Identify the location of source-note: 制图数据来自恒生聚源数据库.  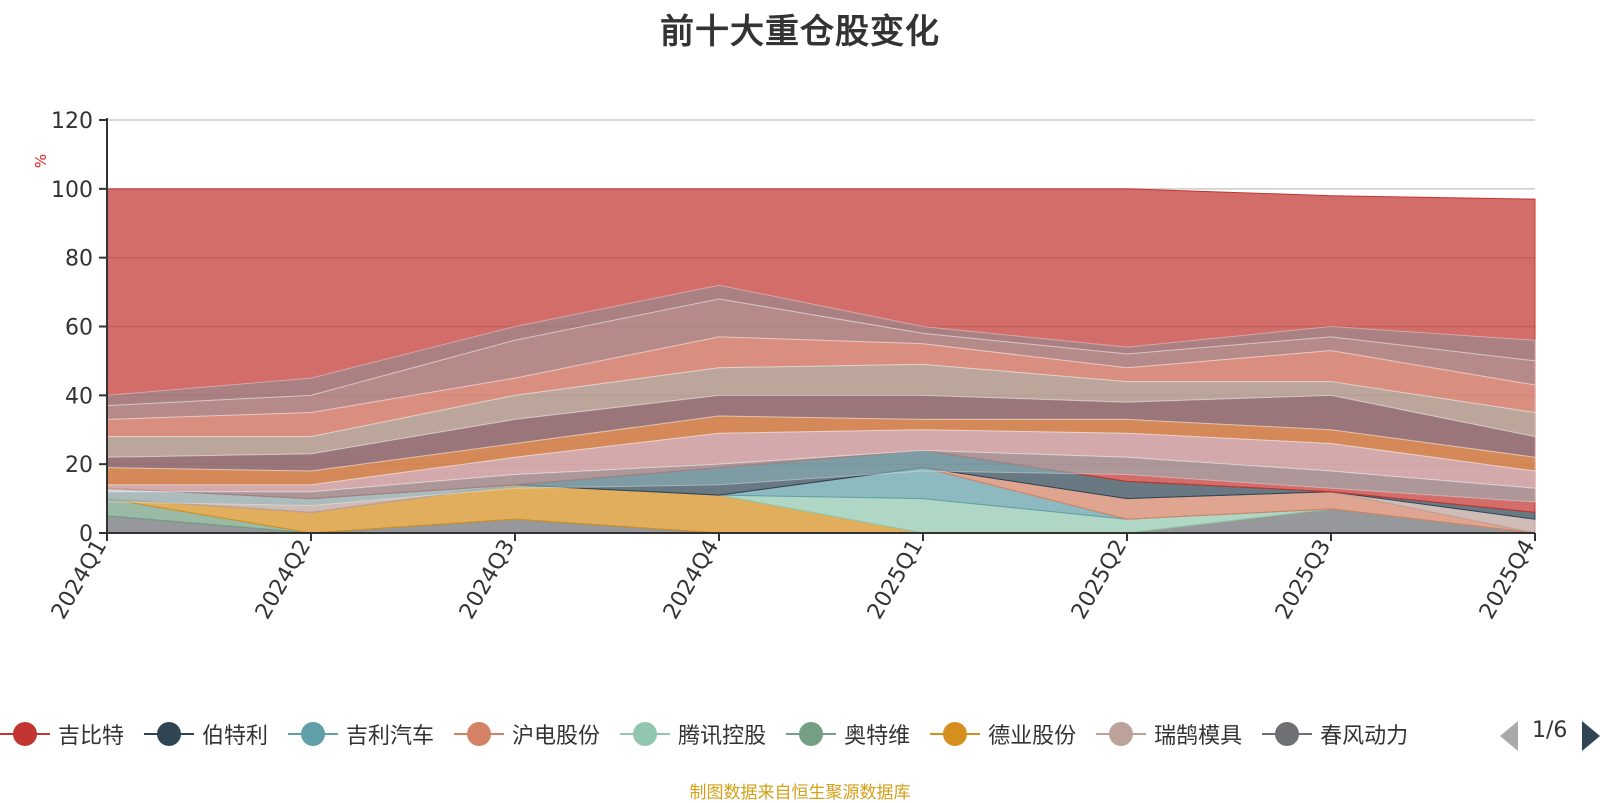
(800, 793).